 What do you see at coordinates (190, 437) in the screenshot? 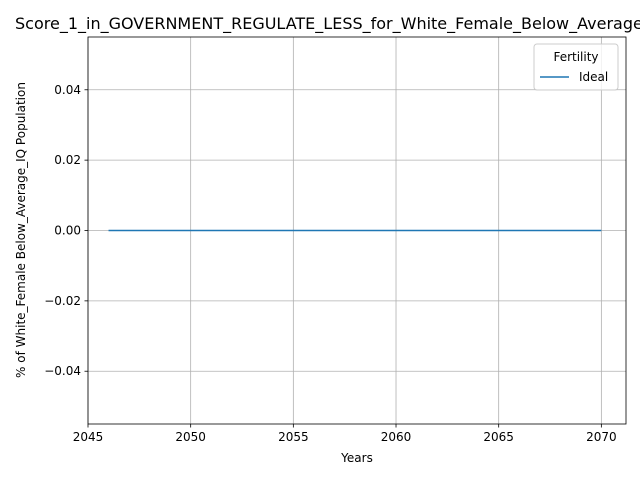
I see `x-tick-label: 2050` at bounding box center [190, 437].